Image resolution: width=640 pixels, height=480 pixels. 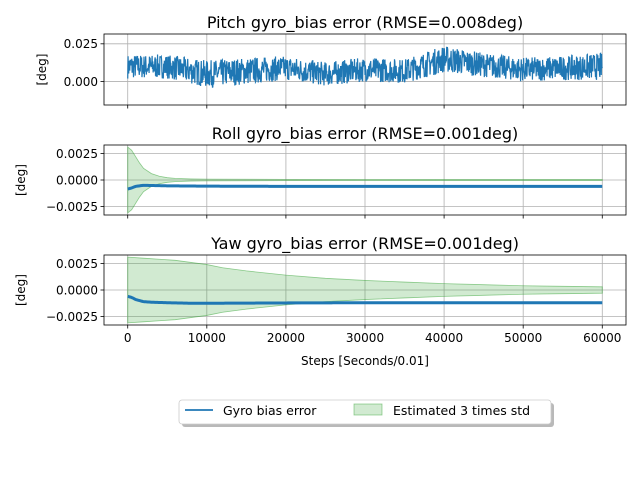 I want to click on x-tick-label: 30000, so click(x=365, y=338).